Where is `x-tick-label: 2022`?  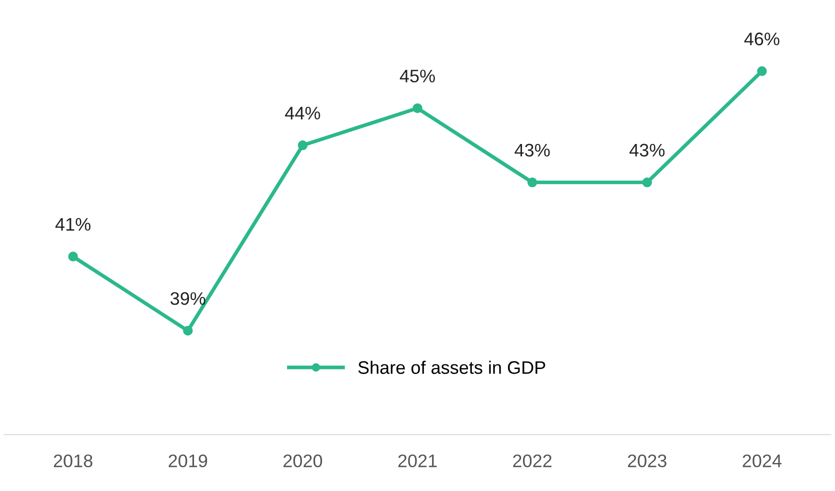
x-tick-label: 2022 is located at coordinates (532, 461).